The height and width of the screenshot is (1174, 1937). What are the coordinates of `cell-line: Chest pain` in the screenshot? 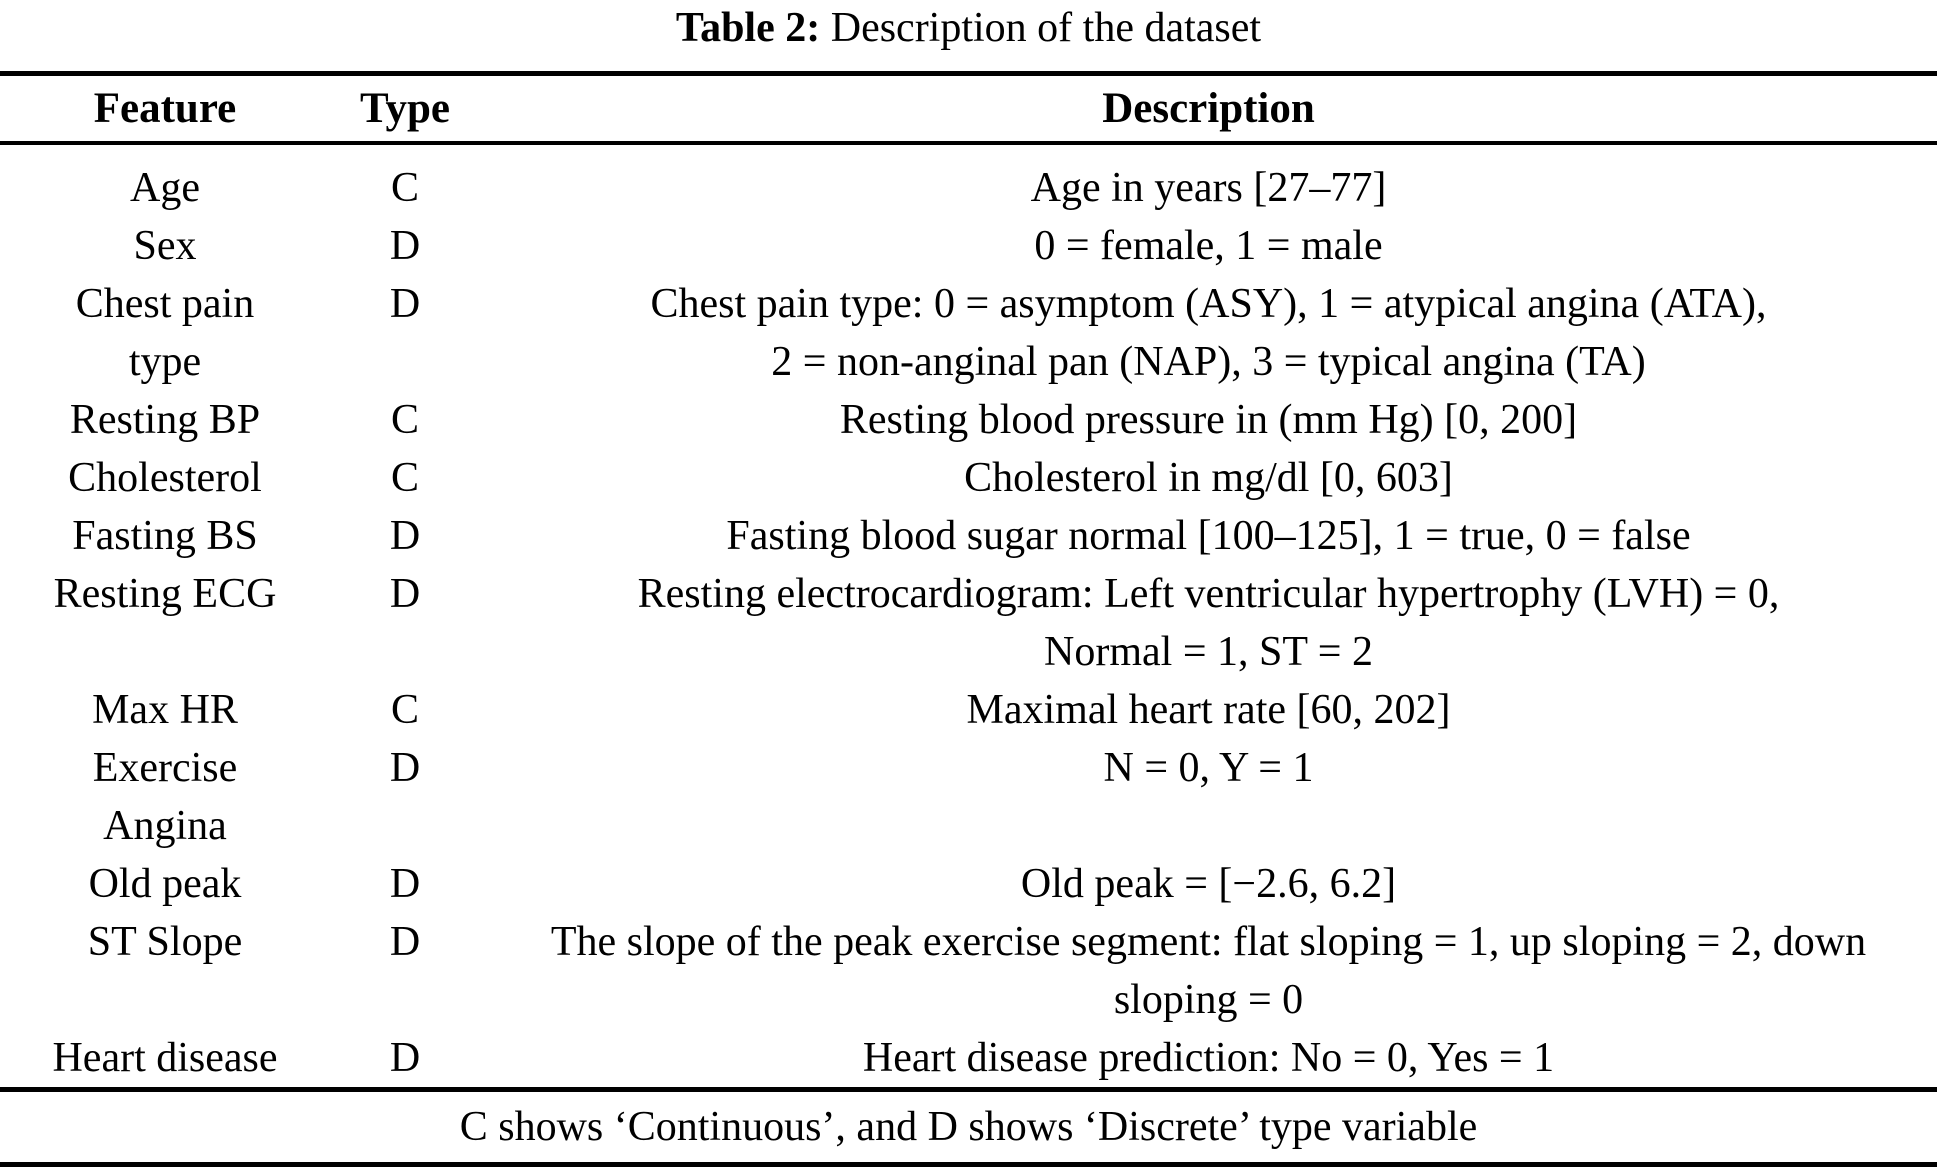 It's located at (165, 304).